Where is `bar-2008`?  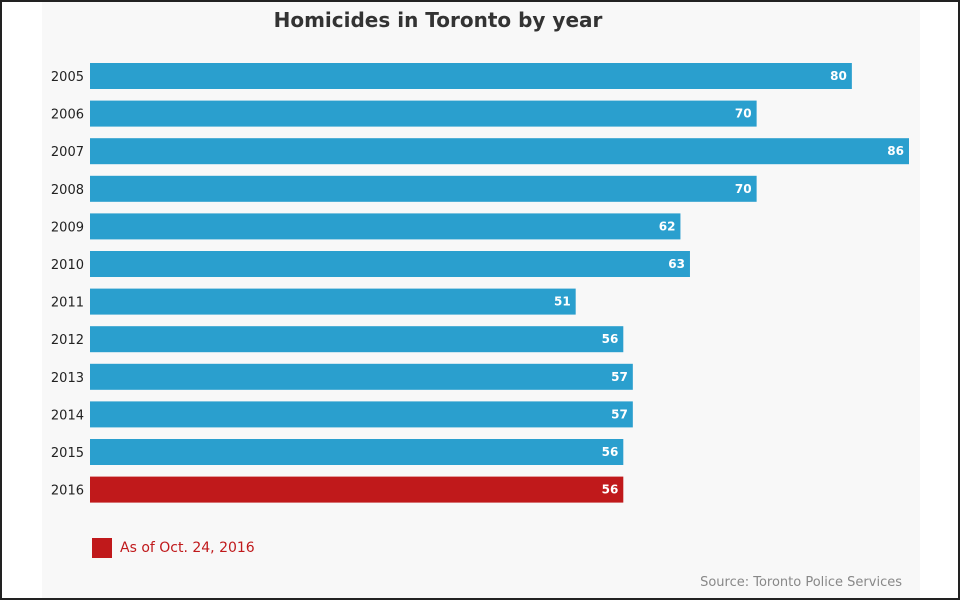
bar-2008 is located at coordinates (423, 188).